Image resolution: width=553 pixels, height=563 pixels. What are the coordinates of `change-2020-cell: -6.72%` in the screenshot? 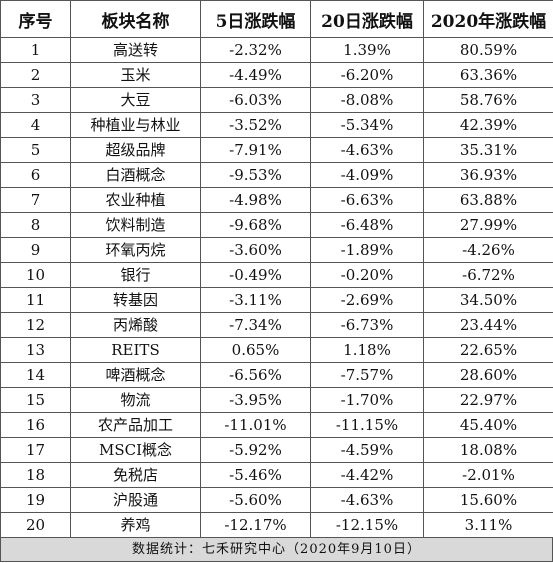 It's located at (488, 275).